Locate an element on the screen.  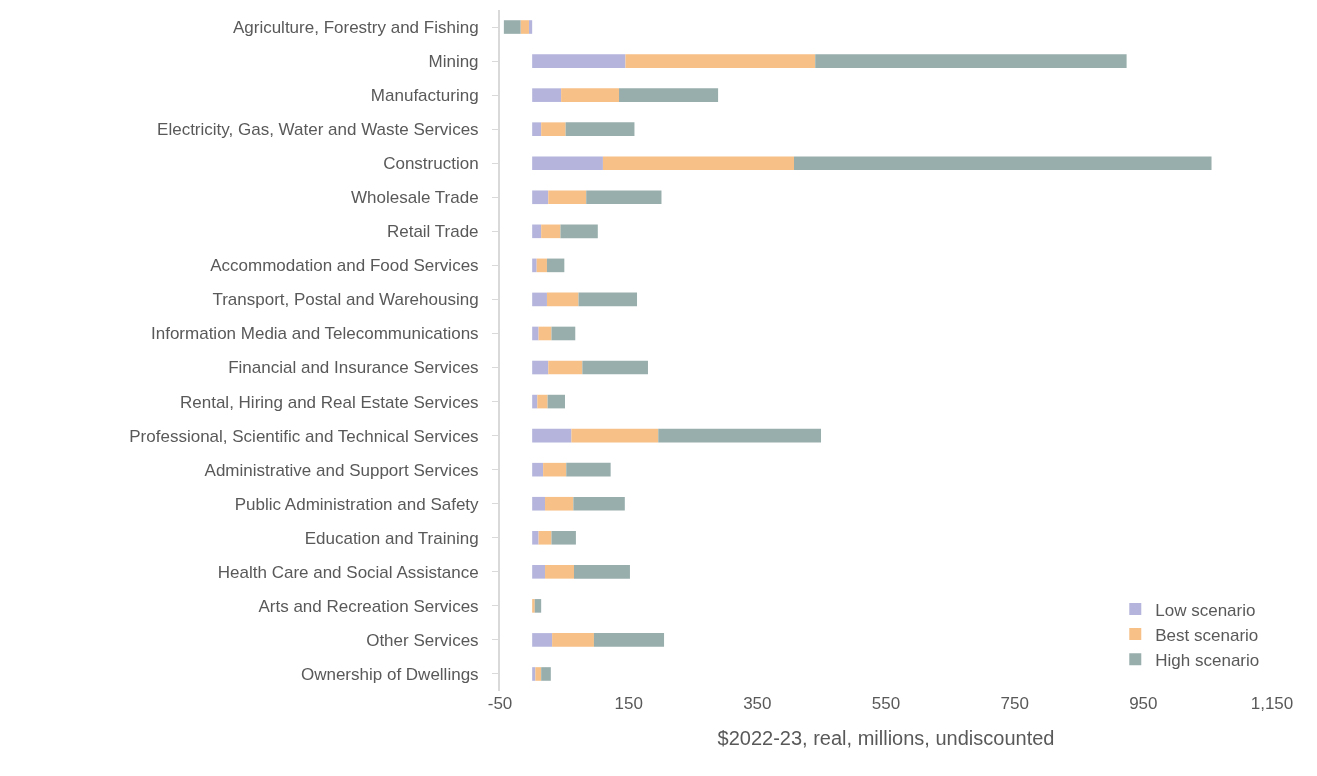
y-tick-label: Arts and Recreation Services is located at coordinates (368, 606).